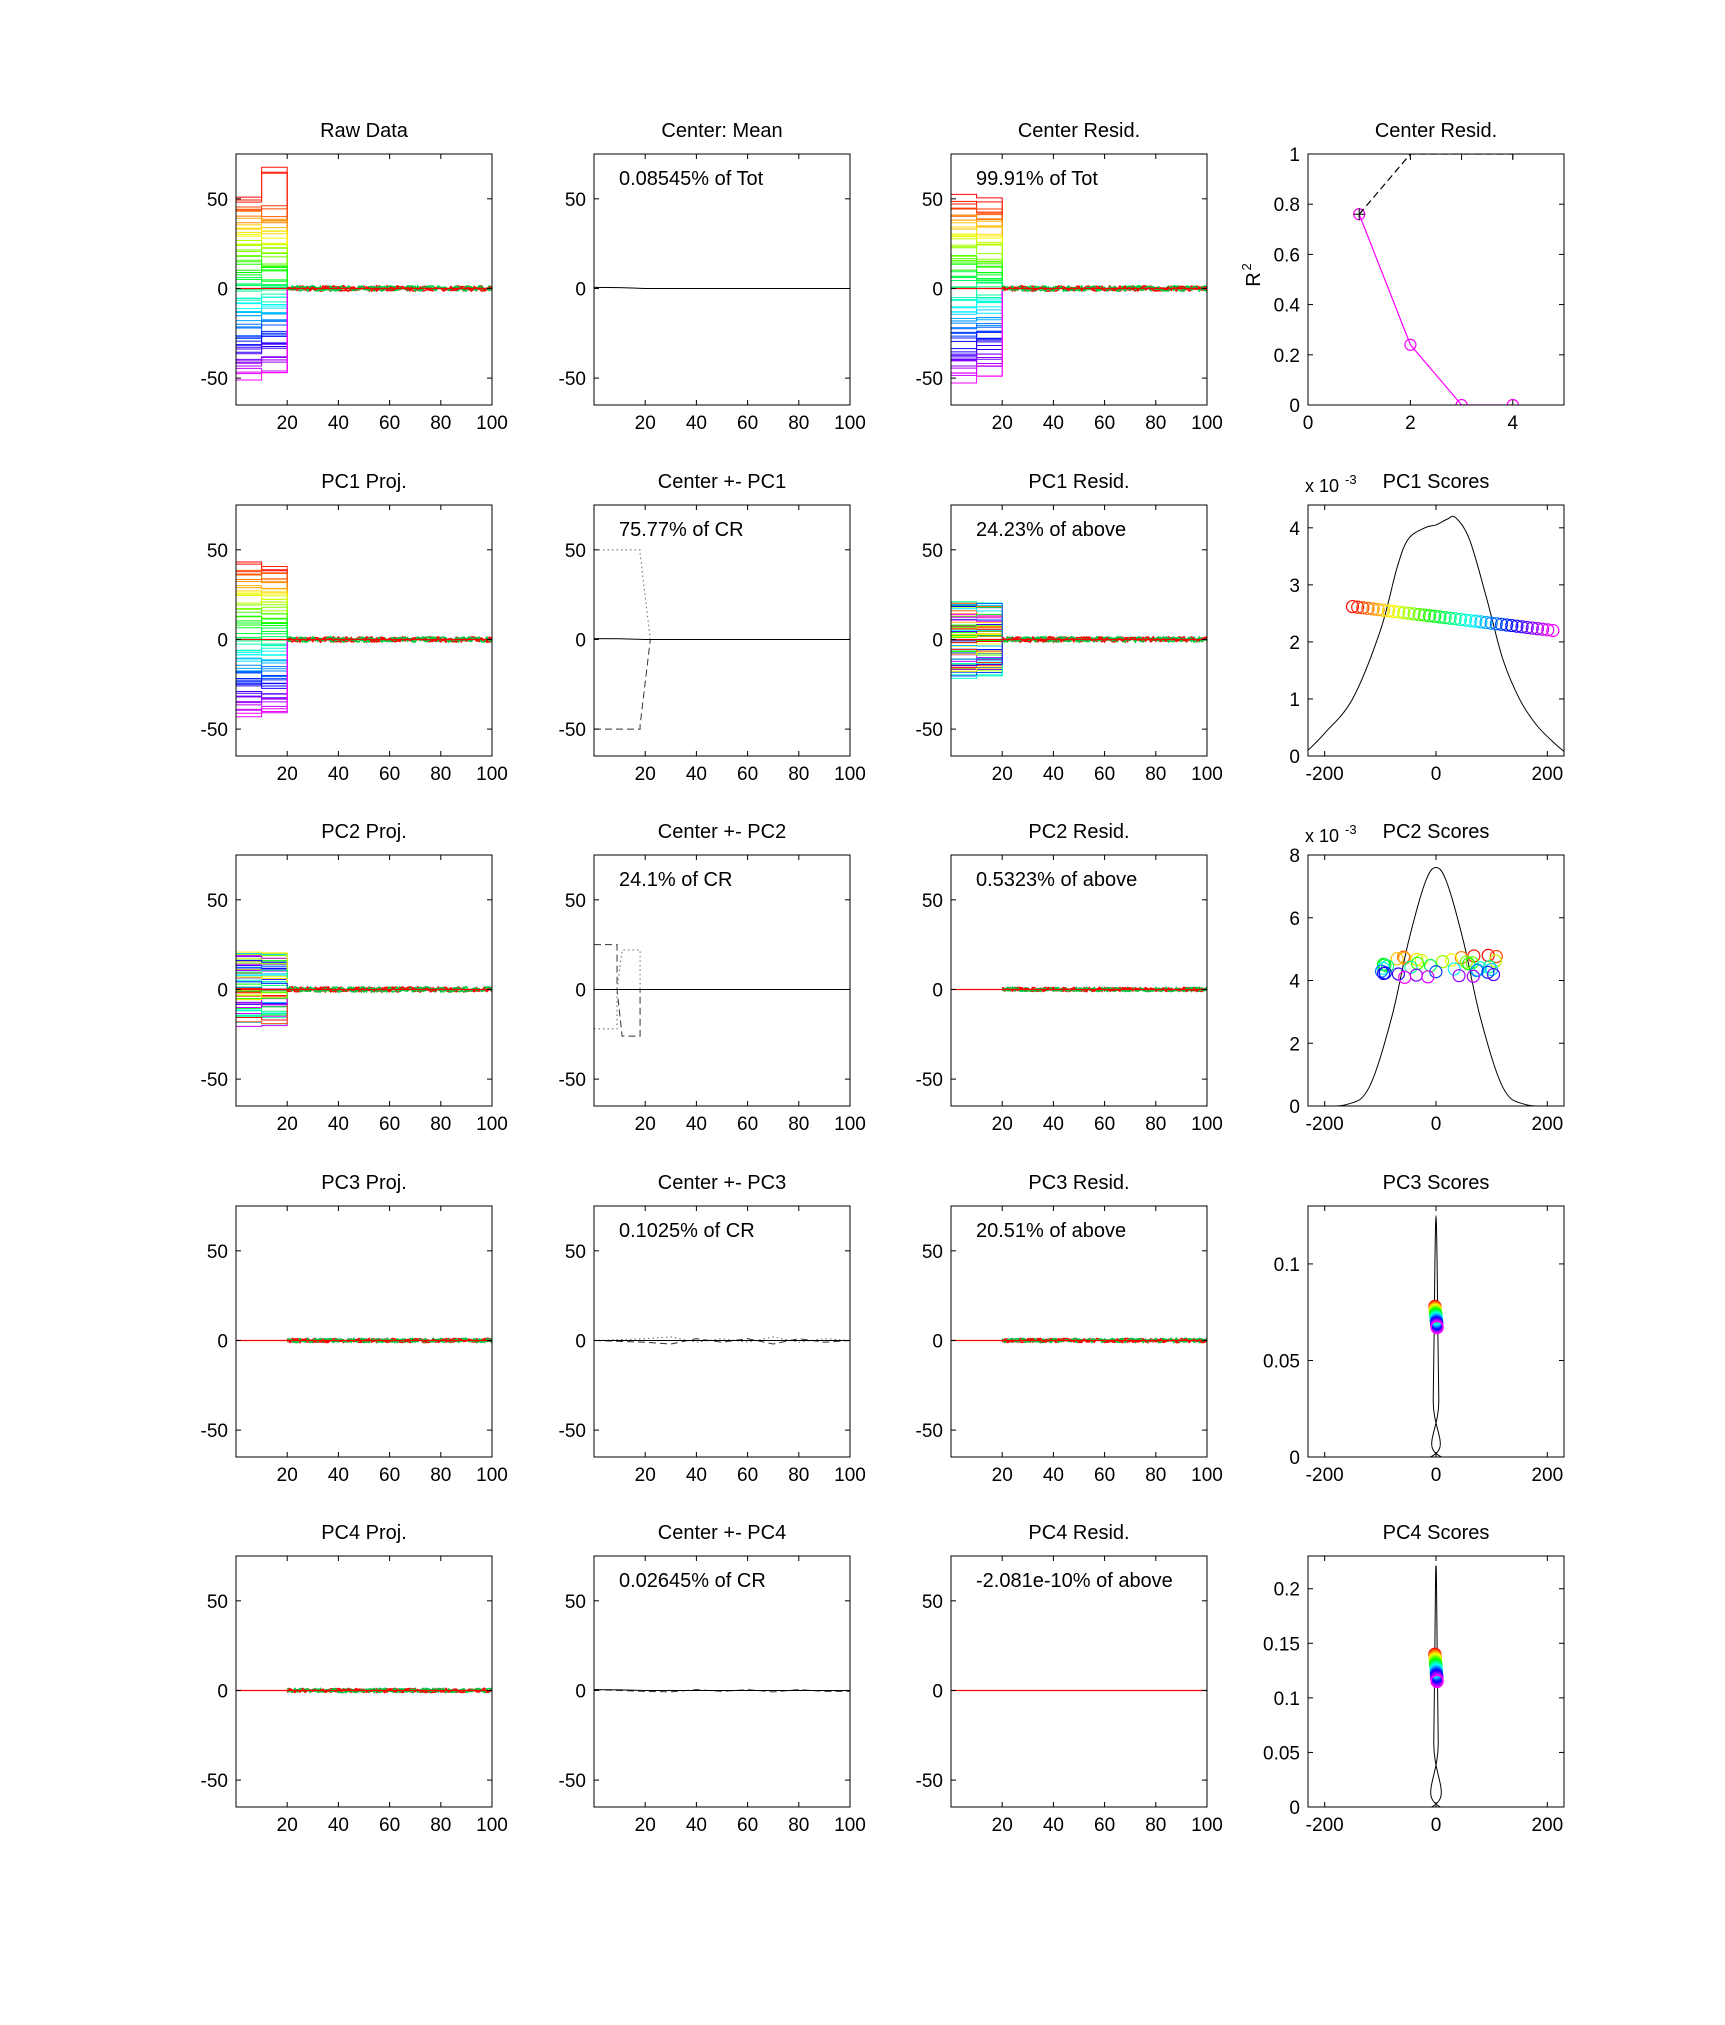 The image size is (1725, 2025). I want to click on y-tick-label: 4, so click(1294, 982).